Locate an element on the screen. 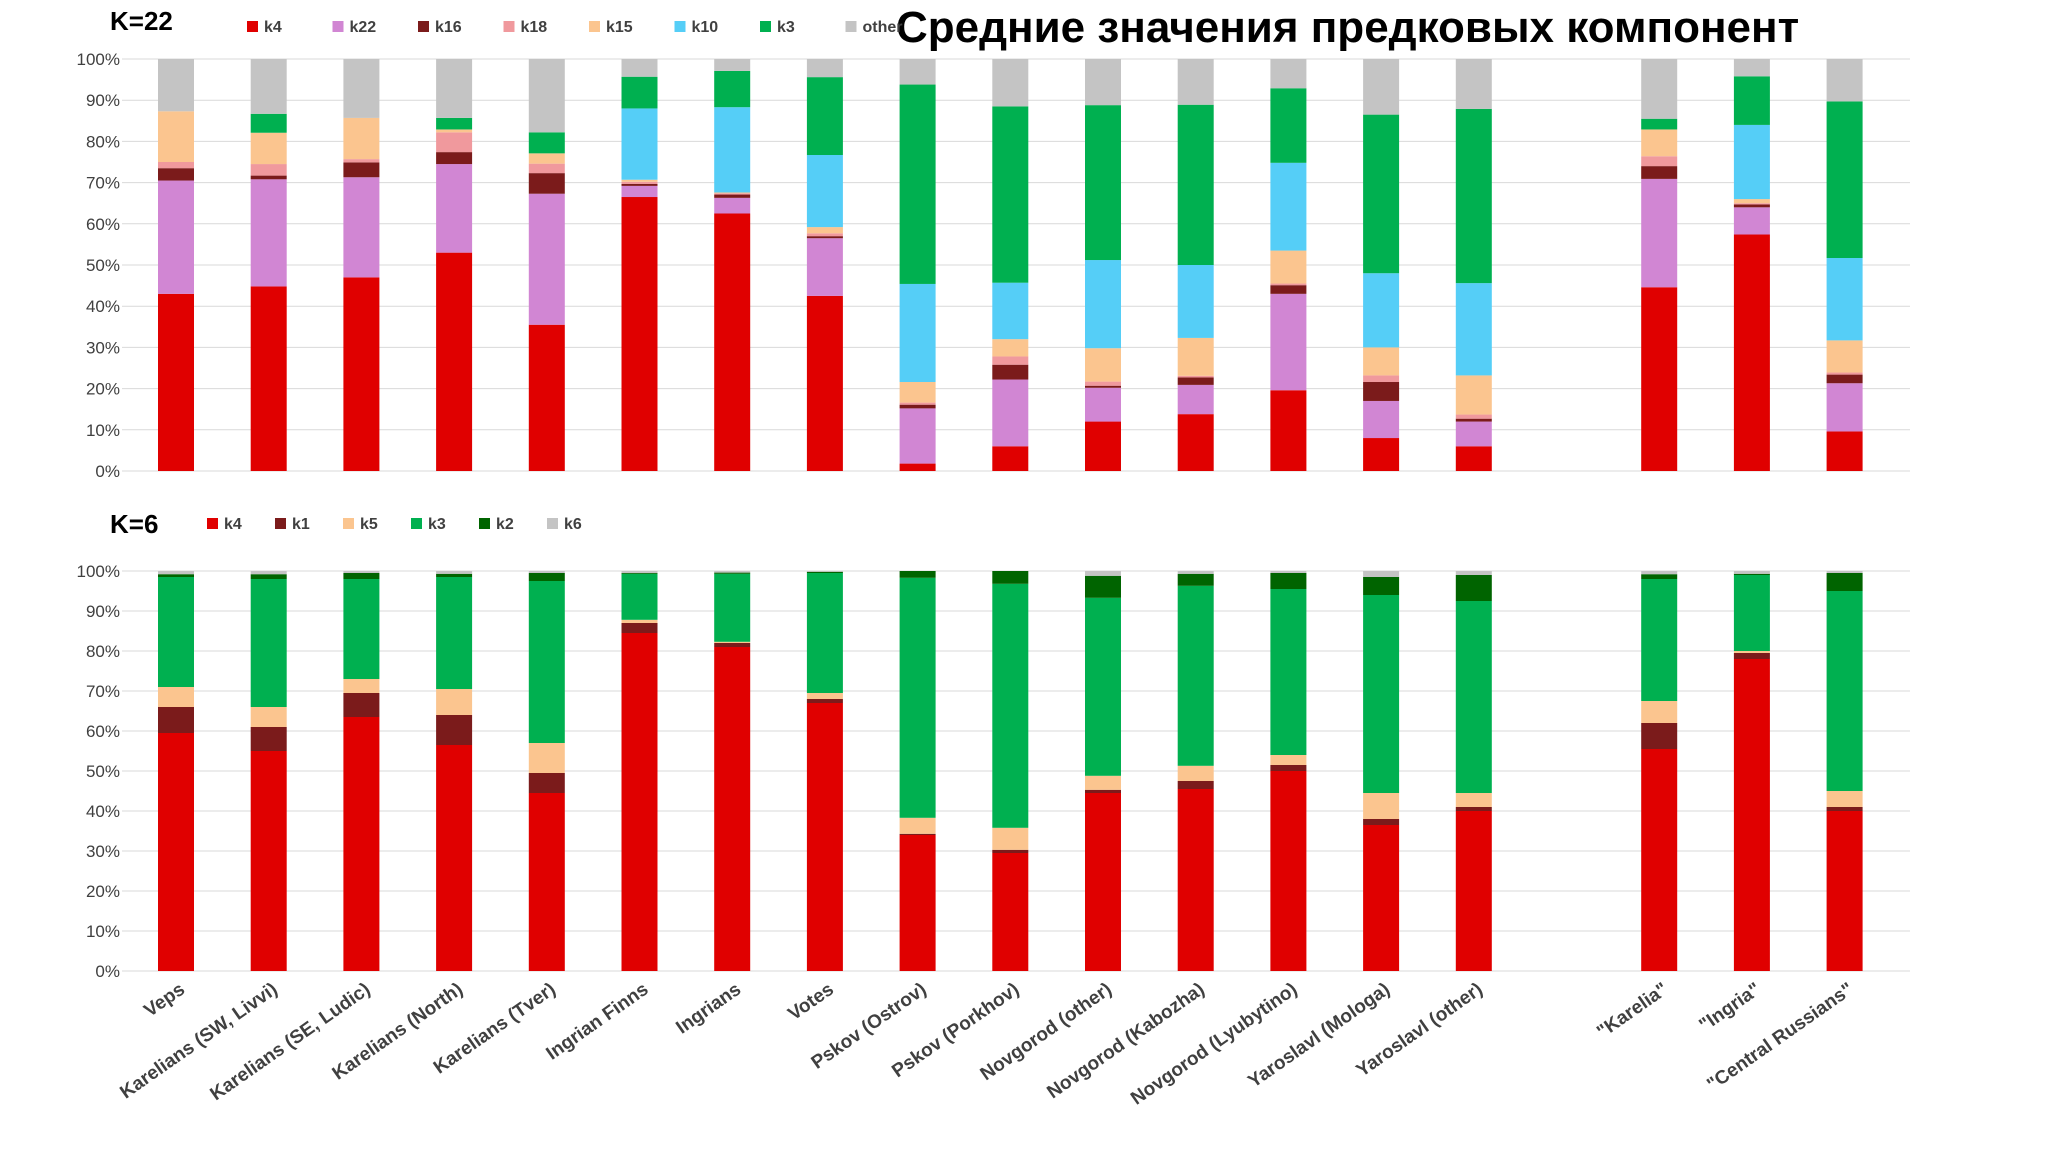 The width and height of the screenshot is (2048, 1152). y-tick-label: 40% is located at coordinates (103, 811).